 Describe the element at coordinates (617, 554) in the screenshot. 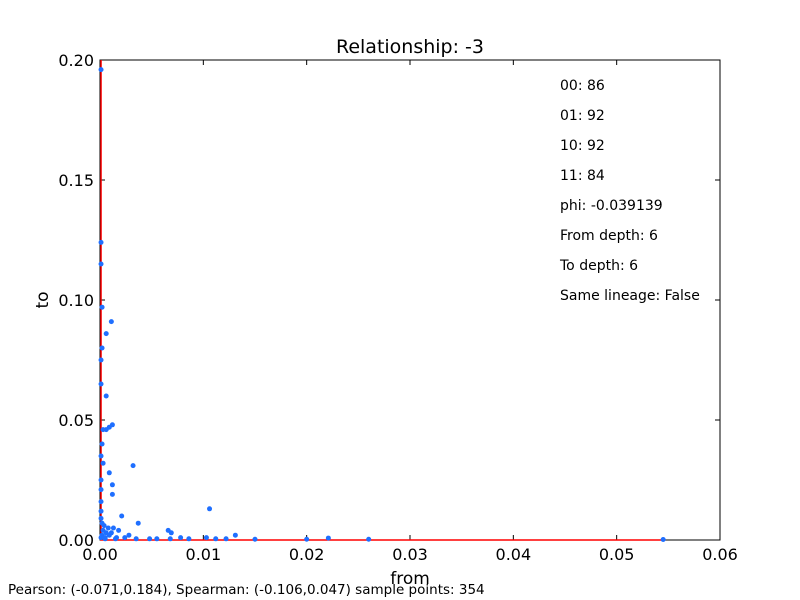

I see `x-tick-label: 0.05` at that location.